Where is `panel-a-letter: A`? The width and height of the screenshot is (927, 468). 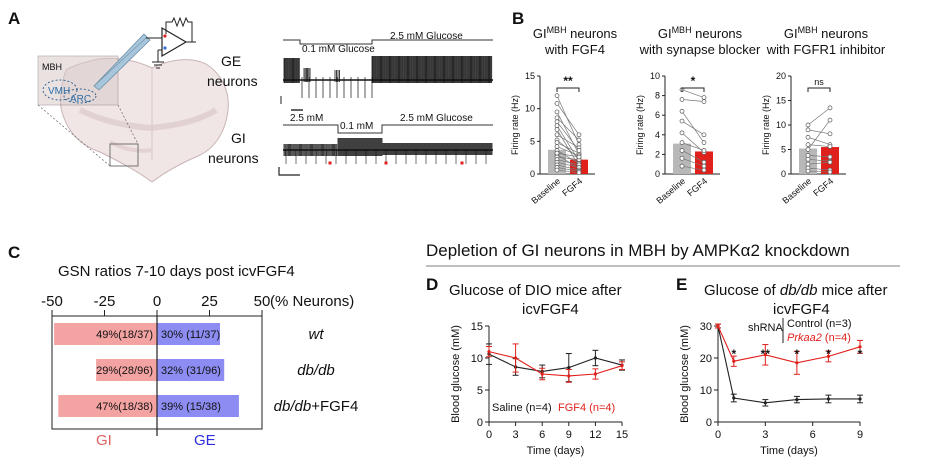 panel-a-letter: A is located at coordinates (14, 18).